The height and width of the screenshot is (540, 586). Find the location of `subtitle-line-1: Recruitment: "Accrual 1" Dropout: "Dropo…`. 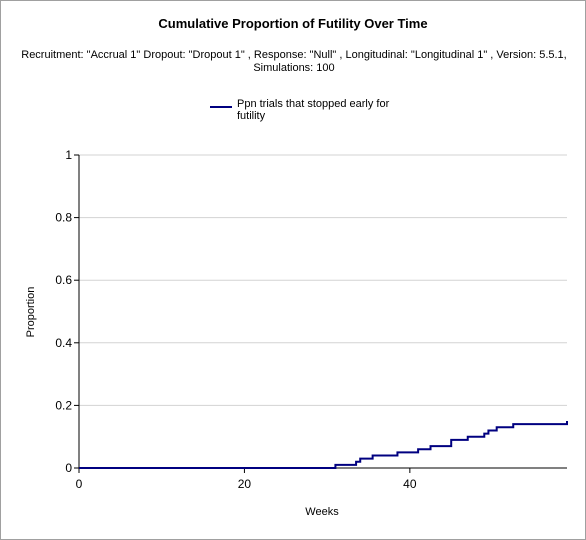

subtitle-line-1: Recruitment: "Accrual 1" Dropout: "Dropo… is located at coordinates (294, 55).